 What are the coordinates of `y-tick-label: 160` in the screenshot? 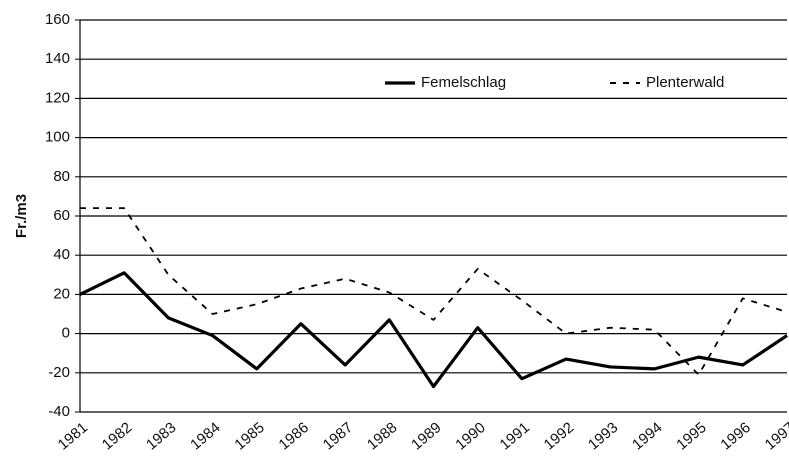 It's located at (57, 19).